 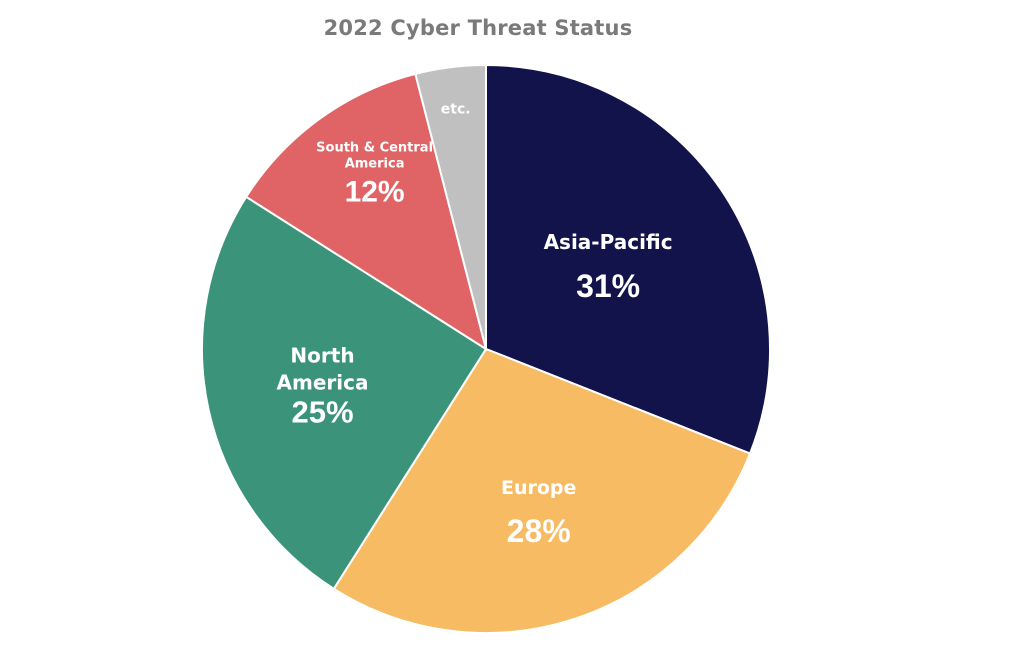 What do you see at coordinates (539, 531) in the screenshot?
I see `slice-value-label-2: 28%` at bounding box center [539, 531].